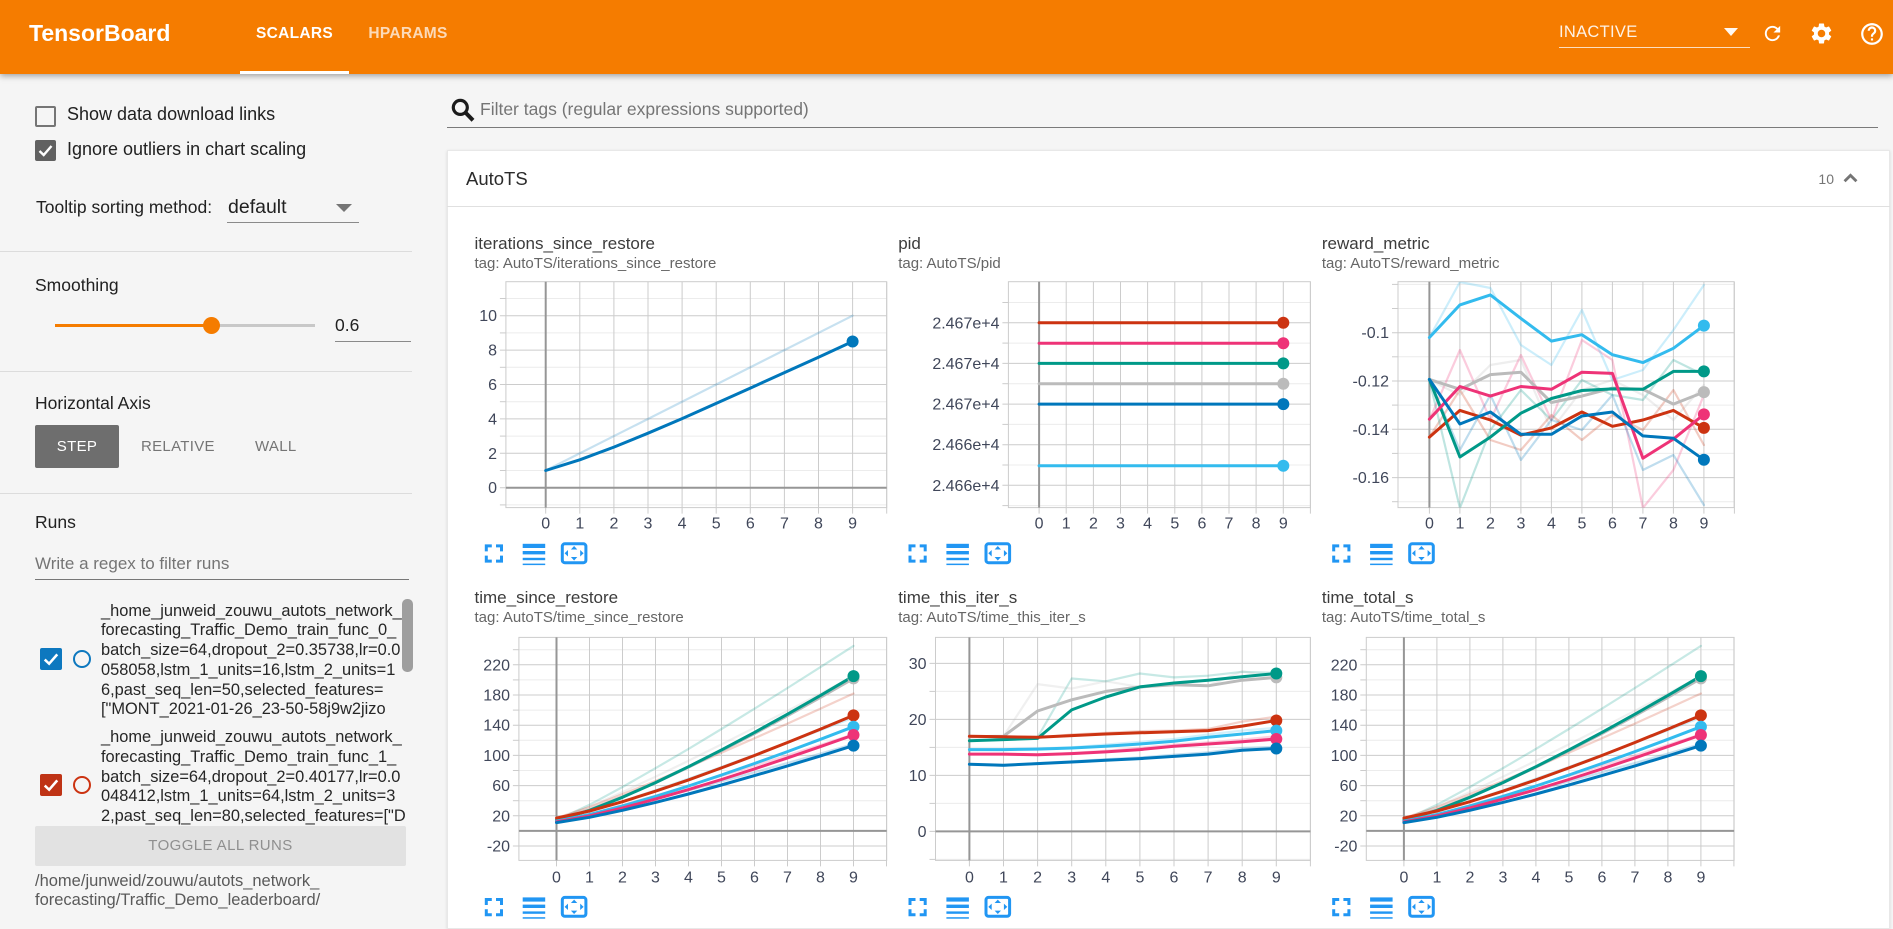 This screenshot has width=1893, height=929. Describe the element at coordinates (992, 617) in the screenshot. I see `svg-text: tag: AutoTS/time_this_iter_s` at that location.